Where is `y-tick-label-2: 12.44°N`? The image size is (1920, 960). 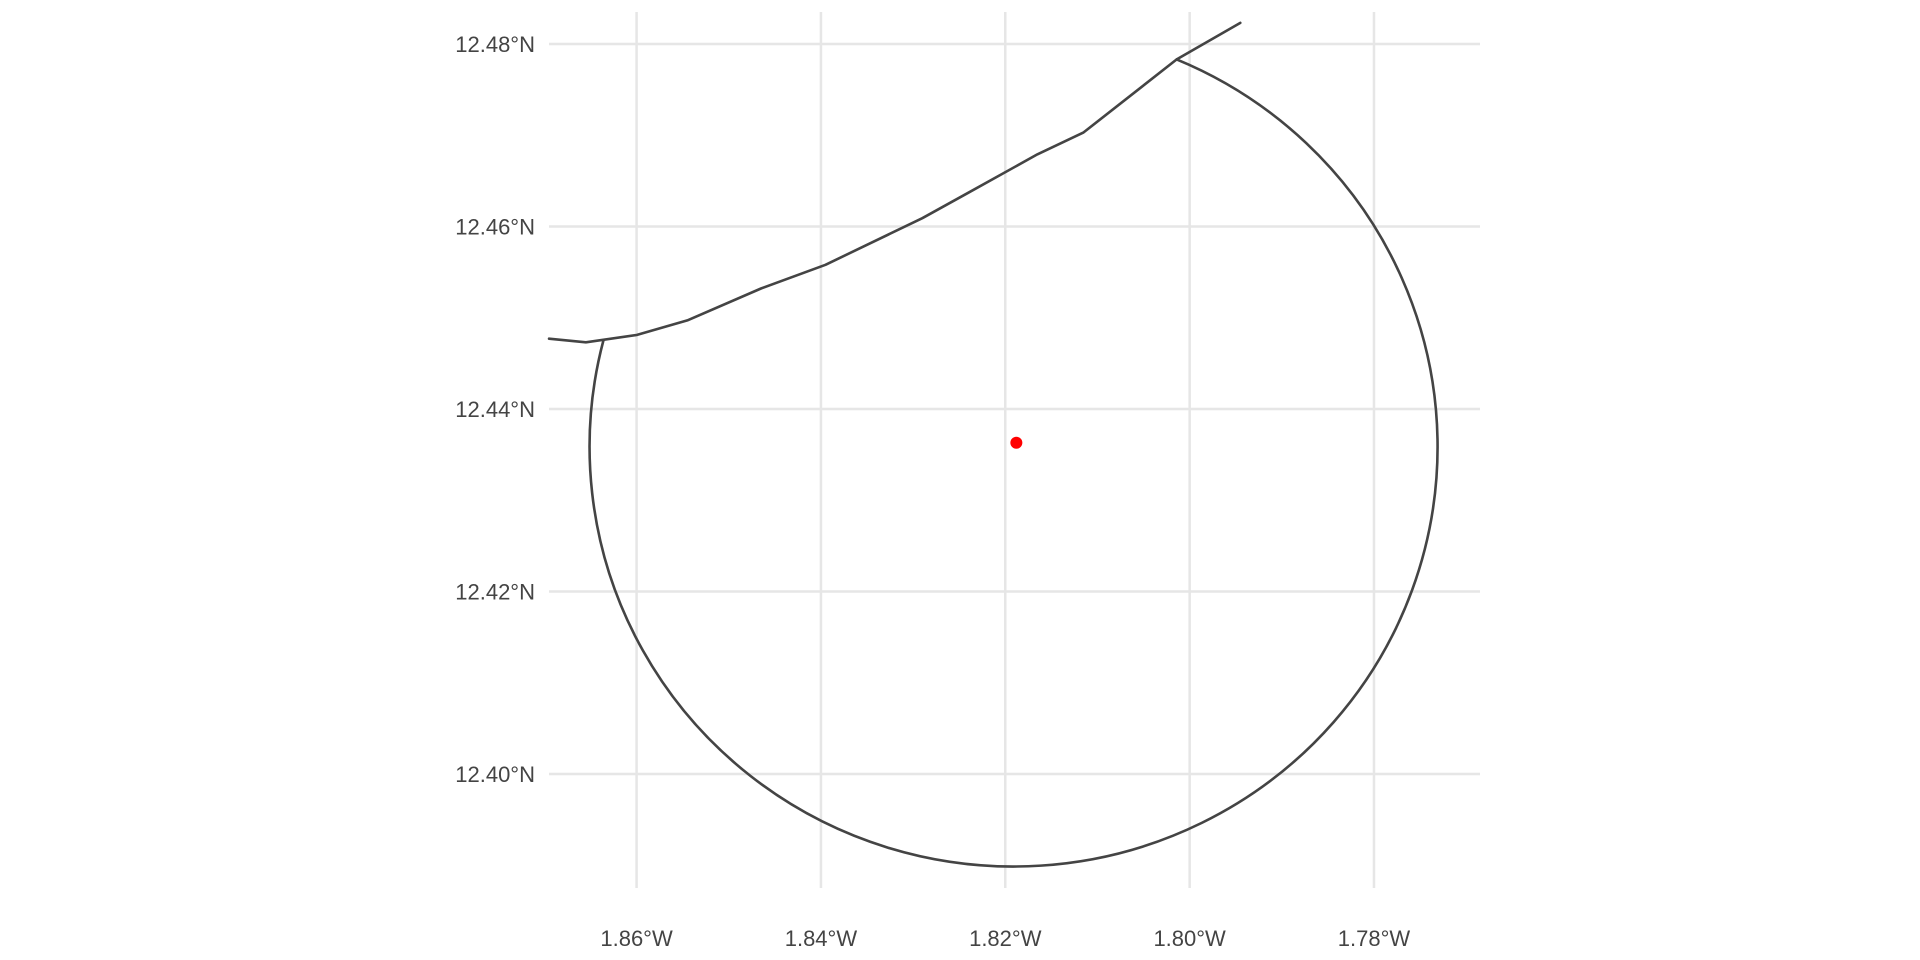
y-tick-label-2: 12.44°N is located at coordinates (495, 409).